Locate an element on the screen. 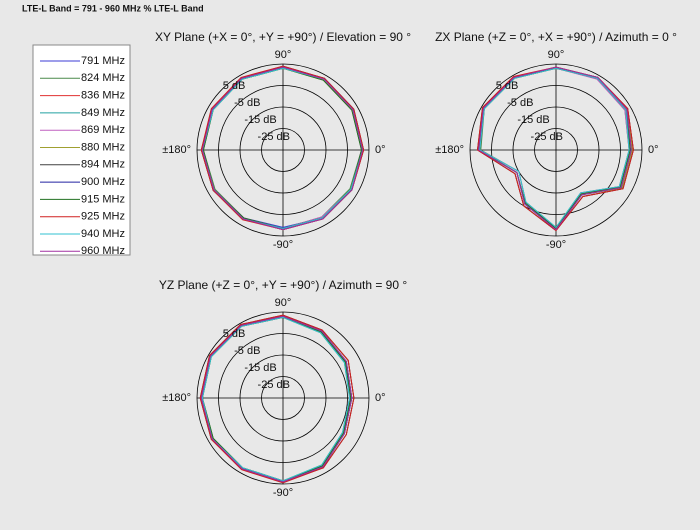  legend-label: 915 MHz is located at coordinates (103, 199).